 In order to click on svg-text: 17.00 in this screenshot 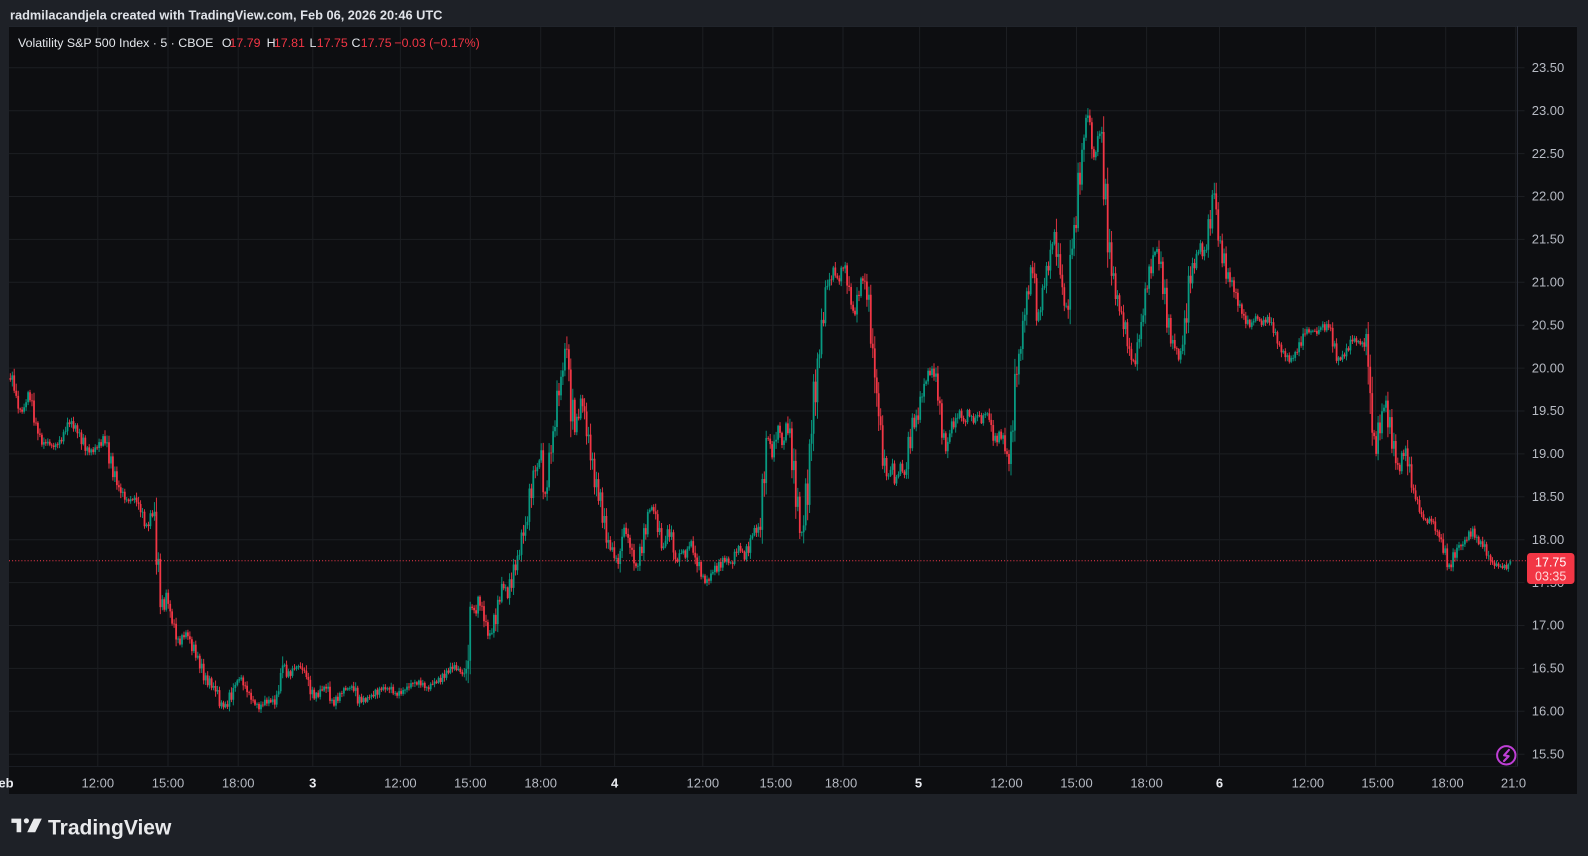, I will do `click(1548, 625)`.